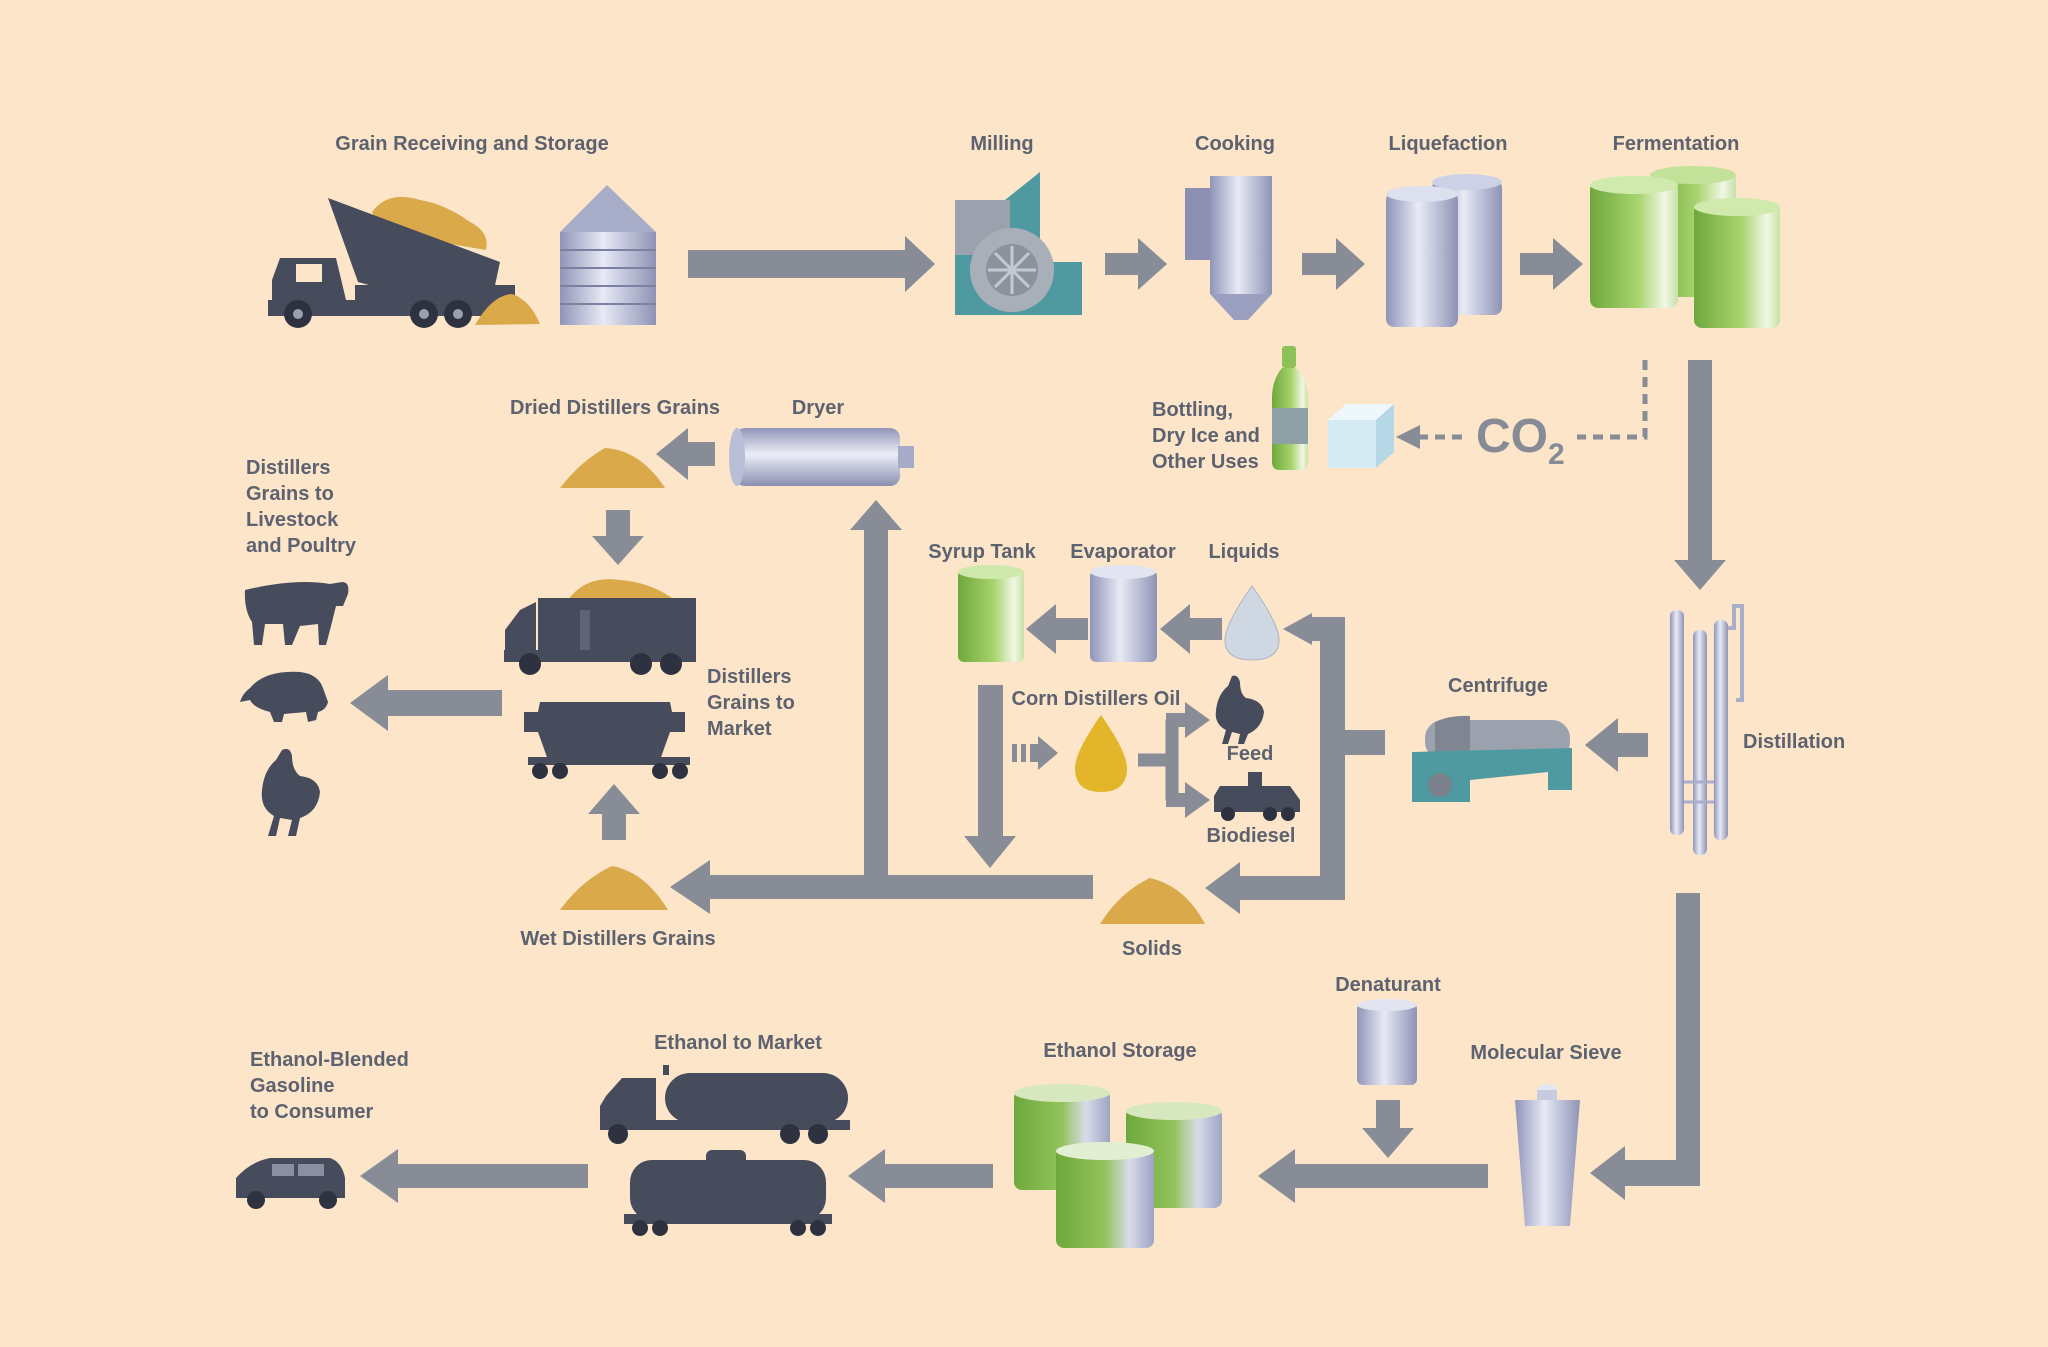 The height and width of the screenshot is (1347, 2048). What do you see at coordinates (1188, 720) in the screenshot?
I see `arrow-oil-to-feed` at bounding box center [1188, 720].